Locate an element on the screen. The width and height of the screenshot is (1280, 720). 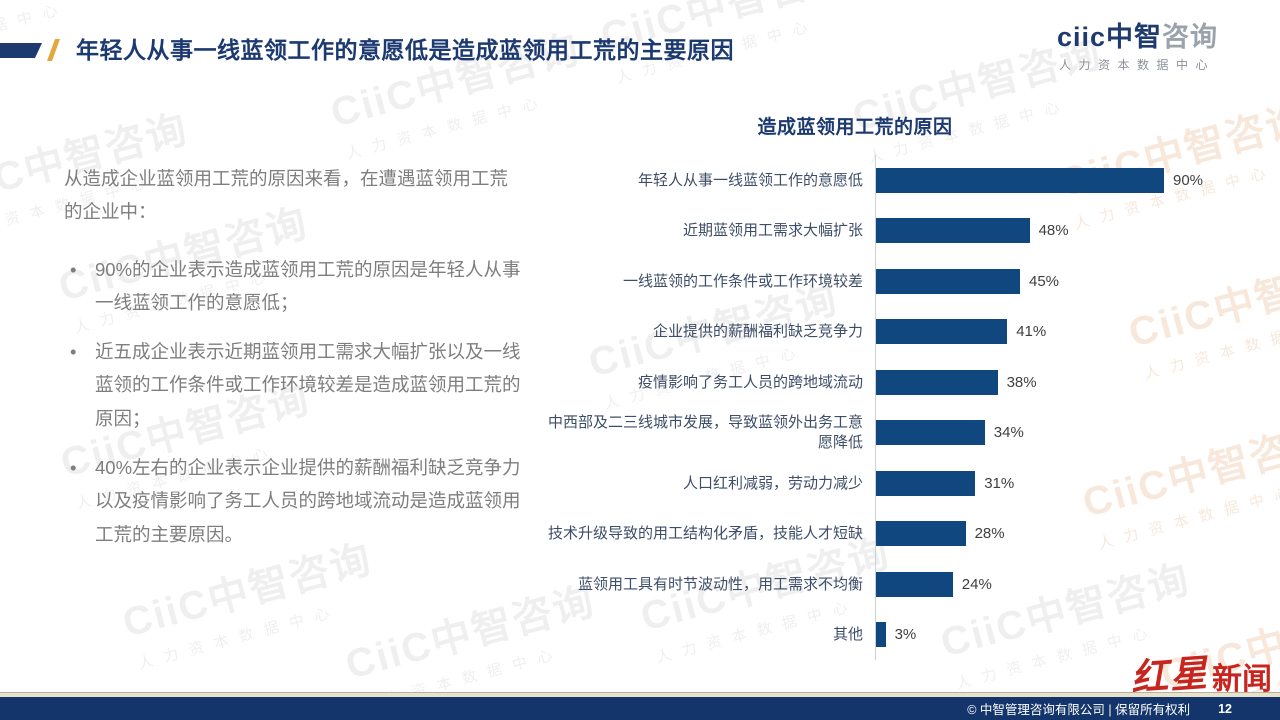
chart-row: 技术升级导致的用工结构化矛盾，技能人才短缺 28% is located at coordinates (900, 533).